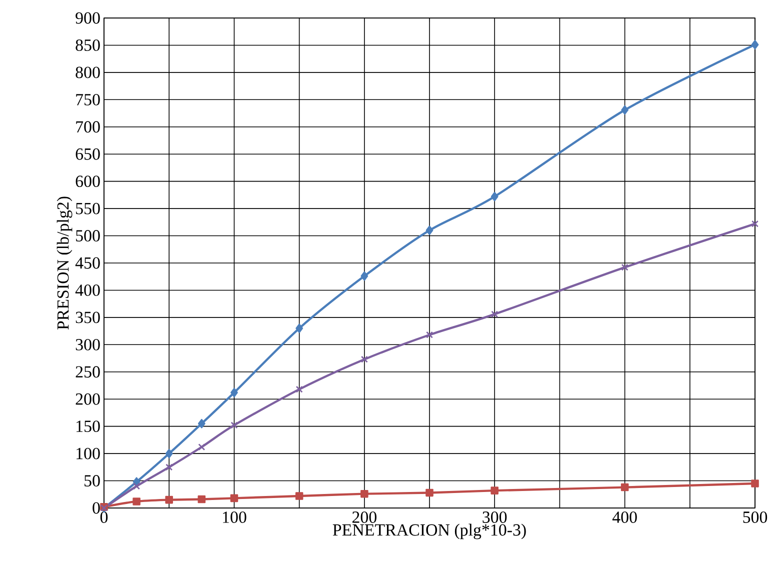 The image size is (779, 578). What do you see at coordinates (755, 517) in the screenshot?
I see `x-tick-label: 500` at bounding box center [755, 517].